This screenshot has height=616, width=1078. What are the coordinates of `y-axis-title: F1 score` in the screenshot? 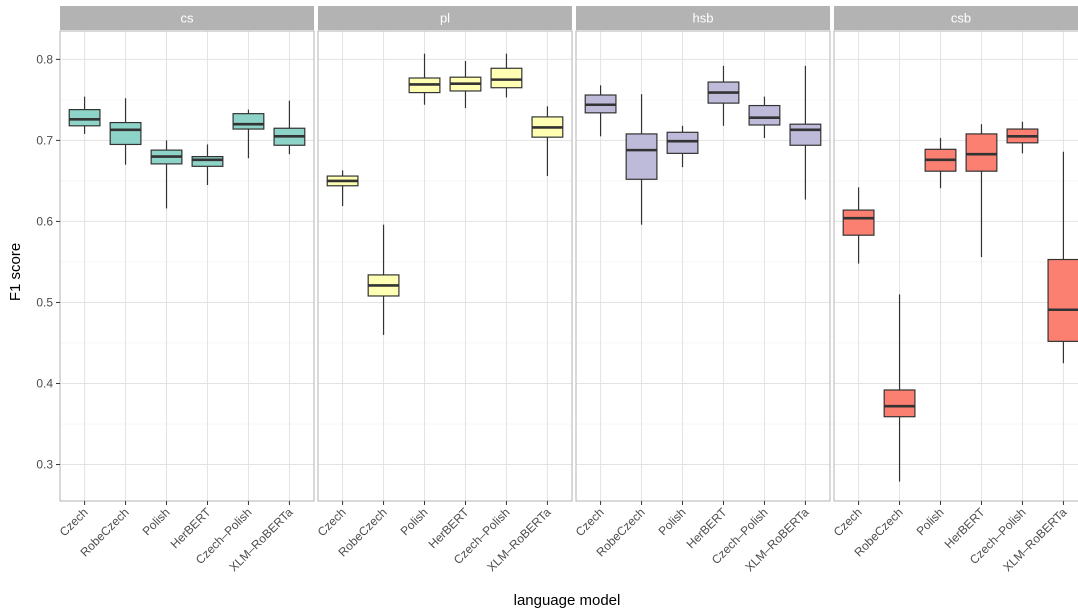 It's located at (15, 272).